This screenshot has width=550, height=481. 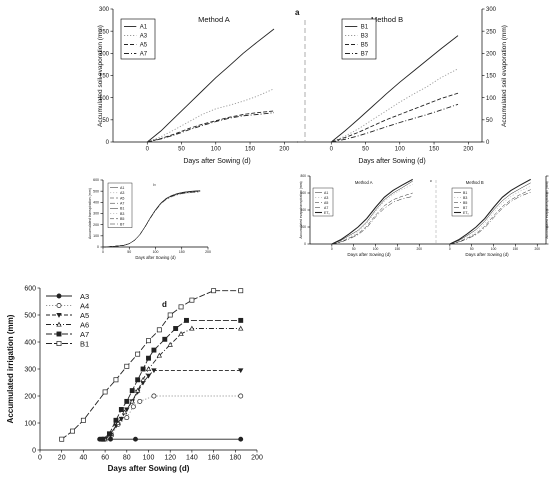 I want to click on panel-a-method-a-y-tick-label: 200, so click(x=104, y=54).